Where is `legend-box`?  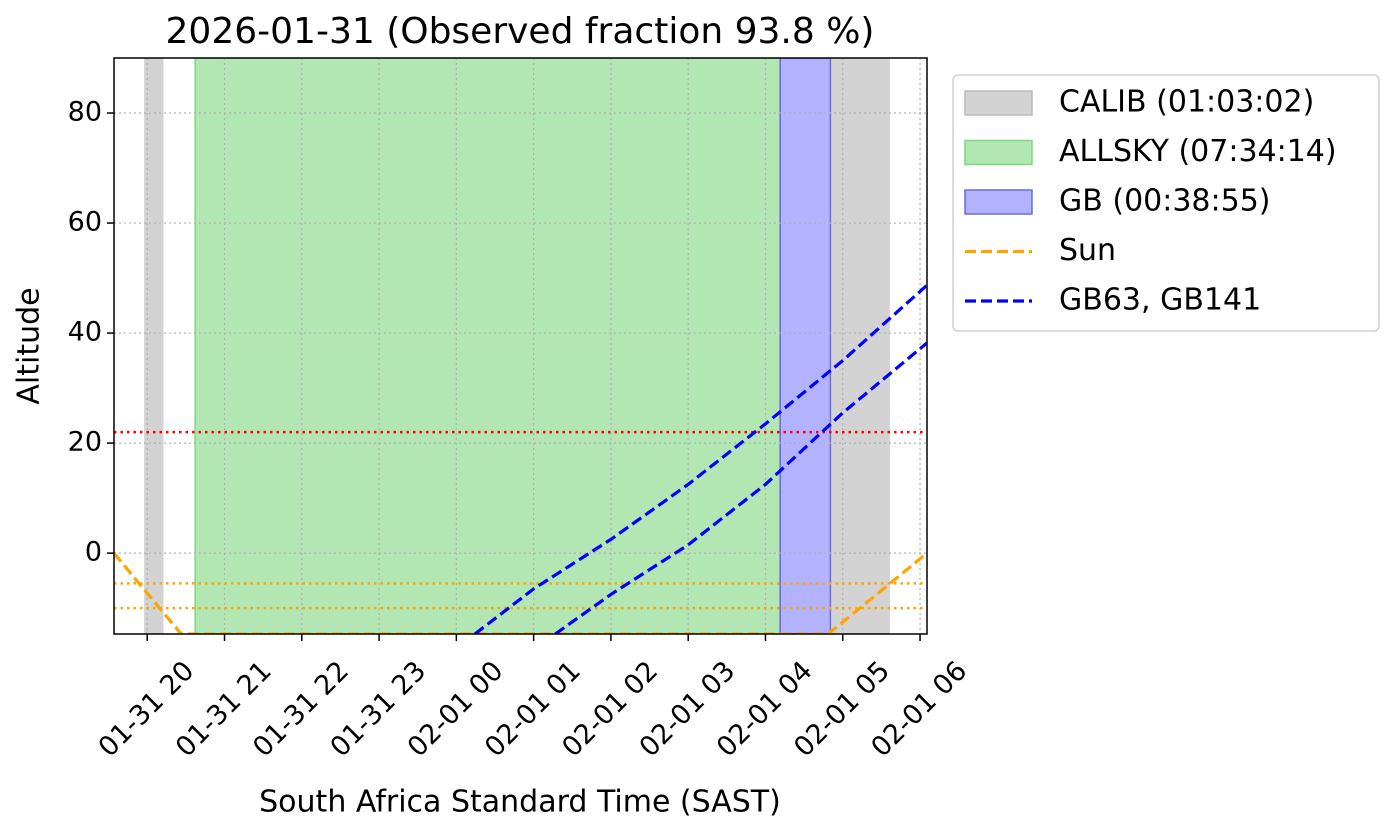 legend-box is located at coordinates (1166, 203).